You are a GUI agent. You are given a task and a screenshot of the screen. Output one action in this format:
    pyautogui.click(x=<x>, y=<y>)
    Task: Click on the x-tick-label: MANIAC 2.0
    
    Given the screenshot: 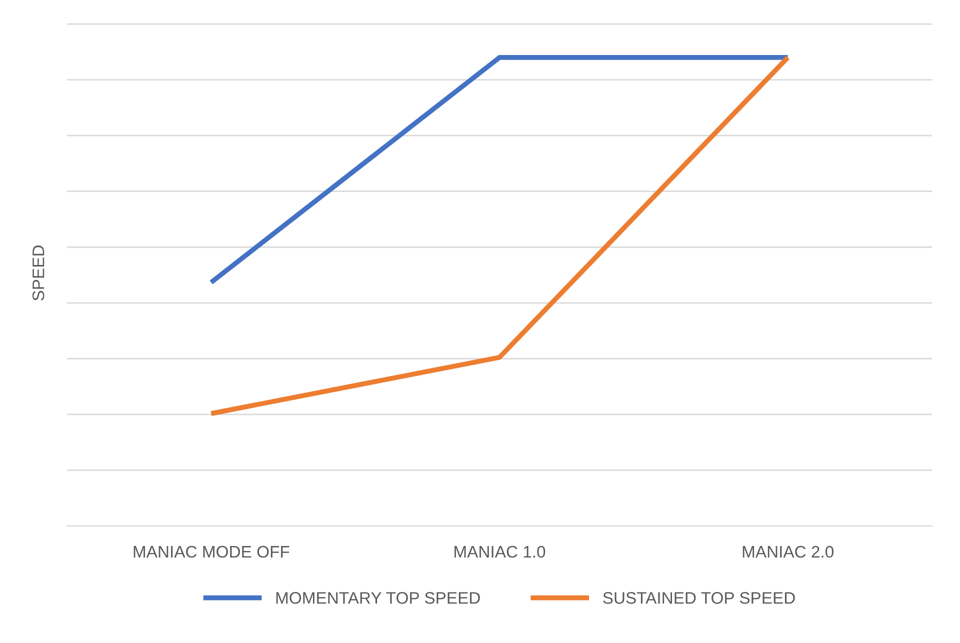 What is the action you would take?
    pyautogui.click(x=788, y=552)
    